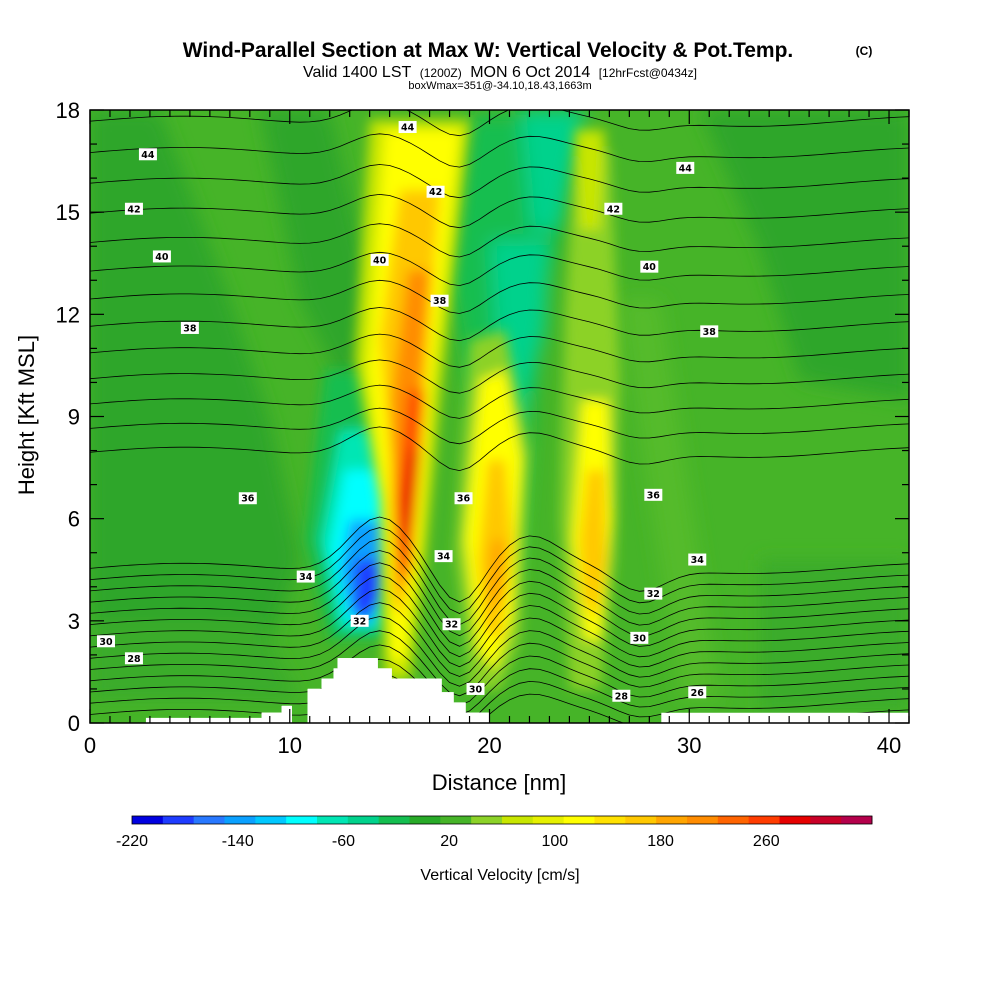 Image resolution: width=1000 pixels, height=1000 pixels. What do you see at coordinates (689, 745) in the screenshot?
I see `x-tick-label: 30` at bounding box center [689, 745].